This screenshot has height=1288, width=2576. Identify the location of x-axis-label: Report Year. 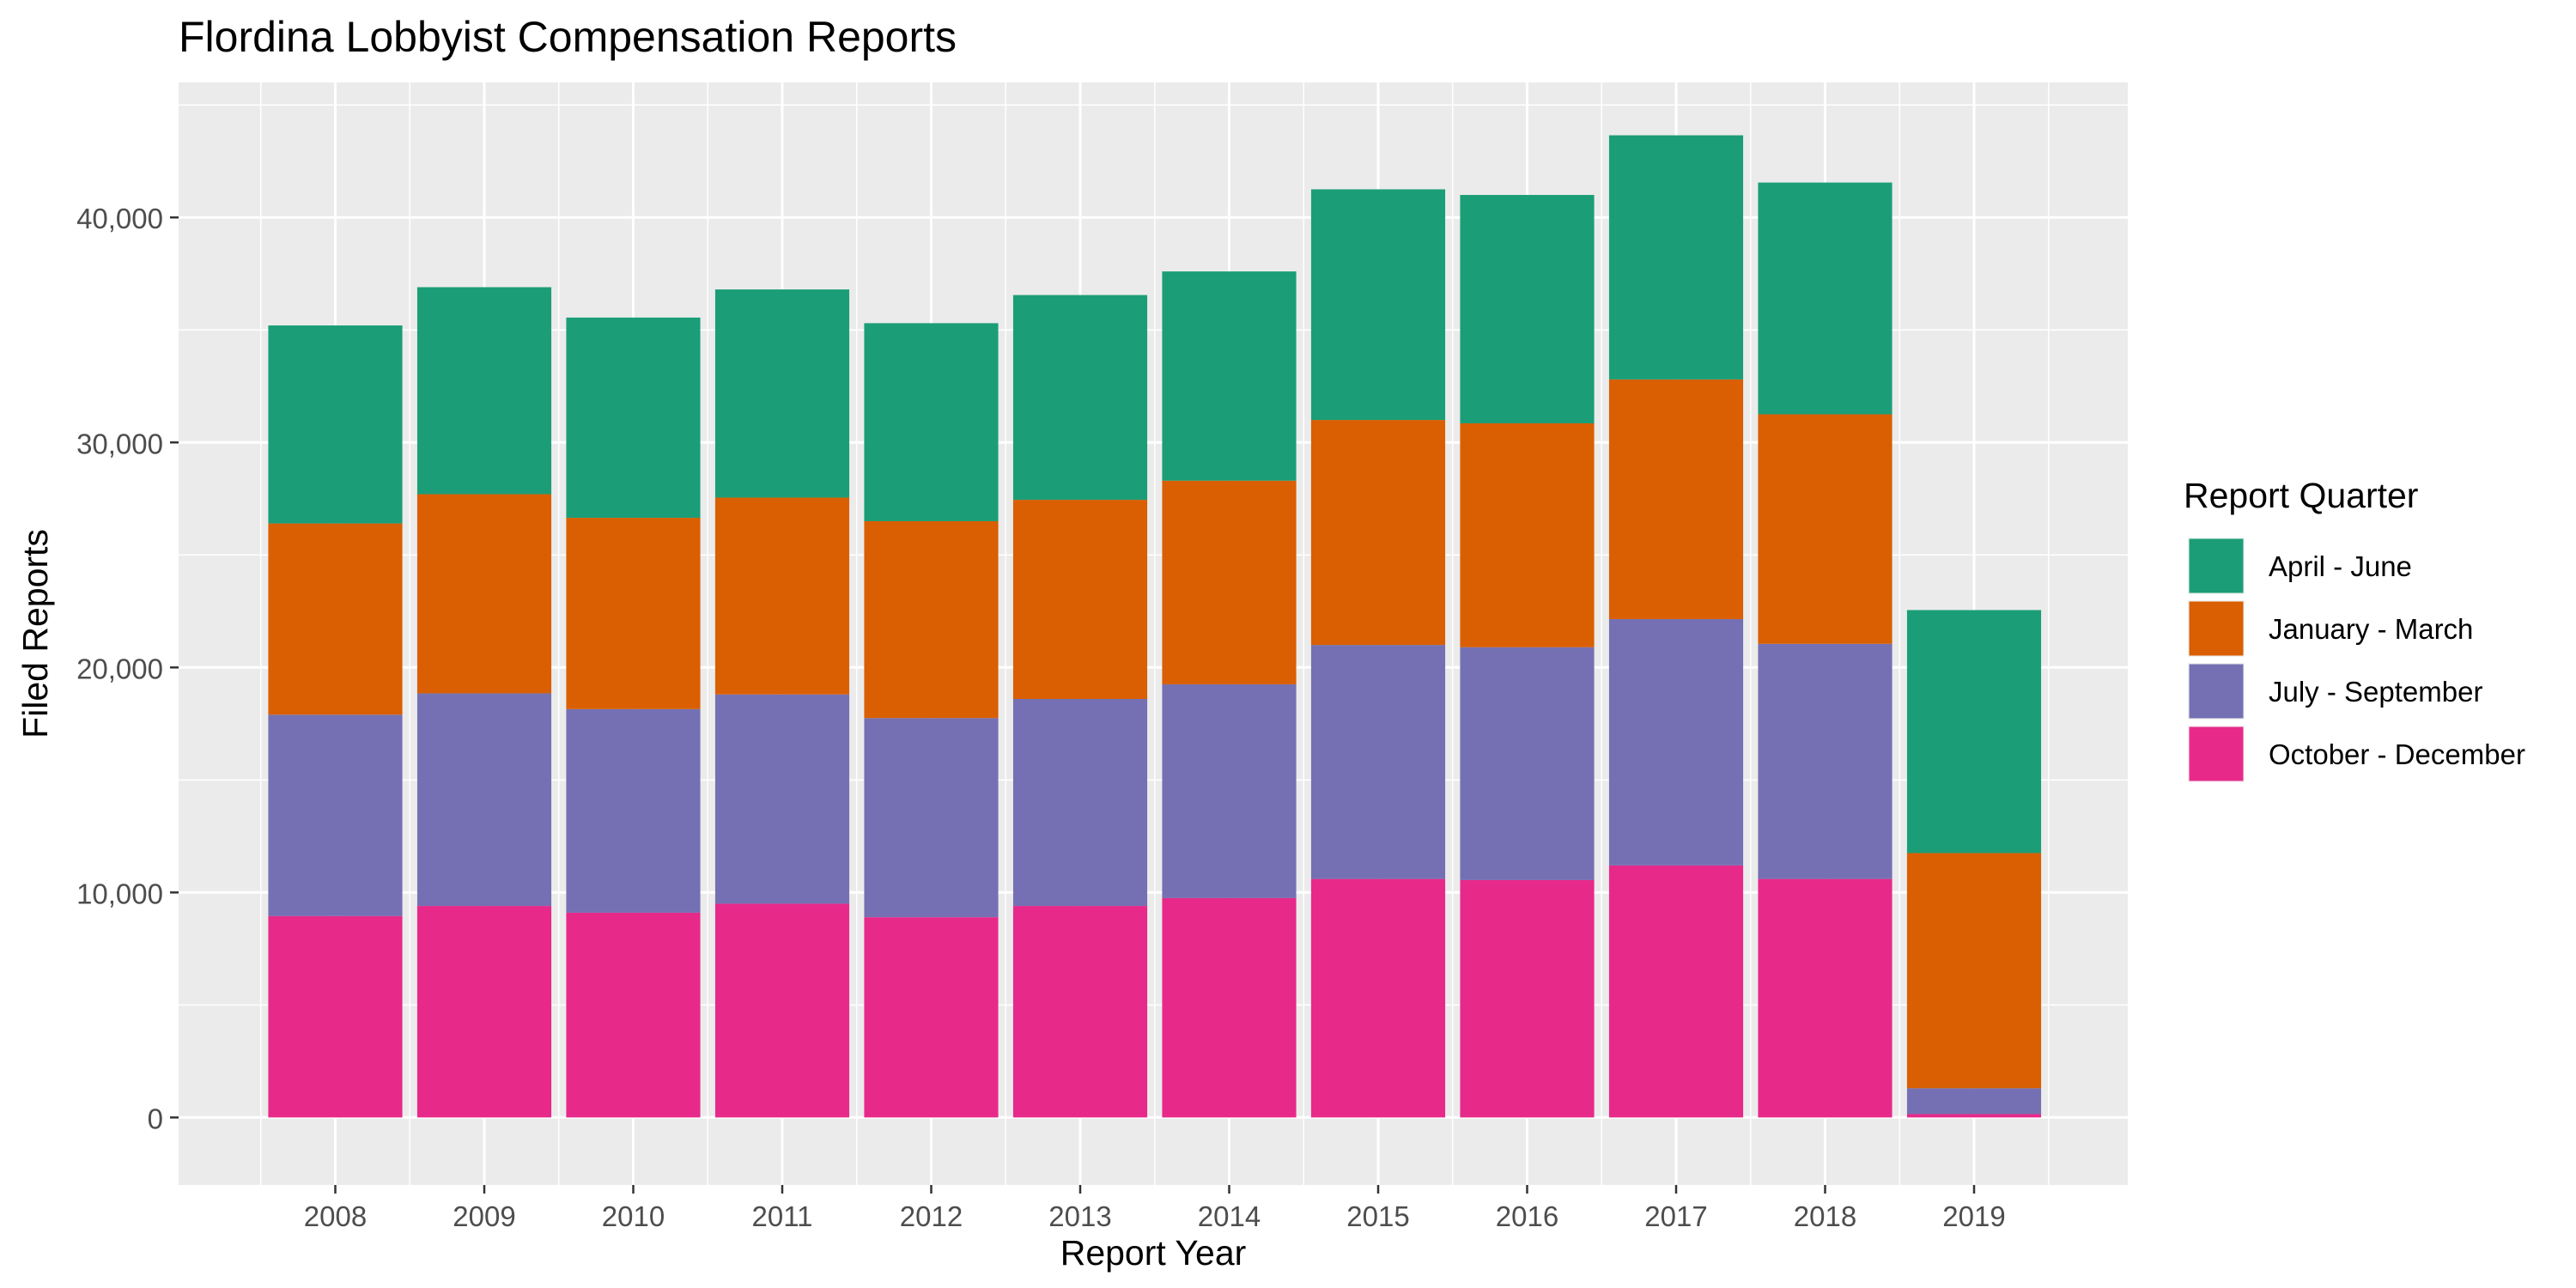
(1153, 1253).